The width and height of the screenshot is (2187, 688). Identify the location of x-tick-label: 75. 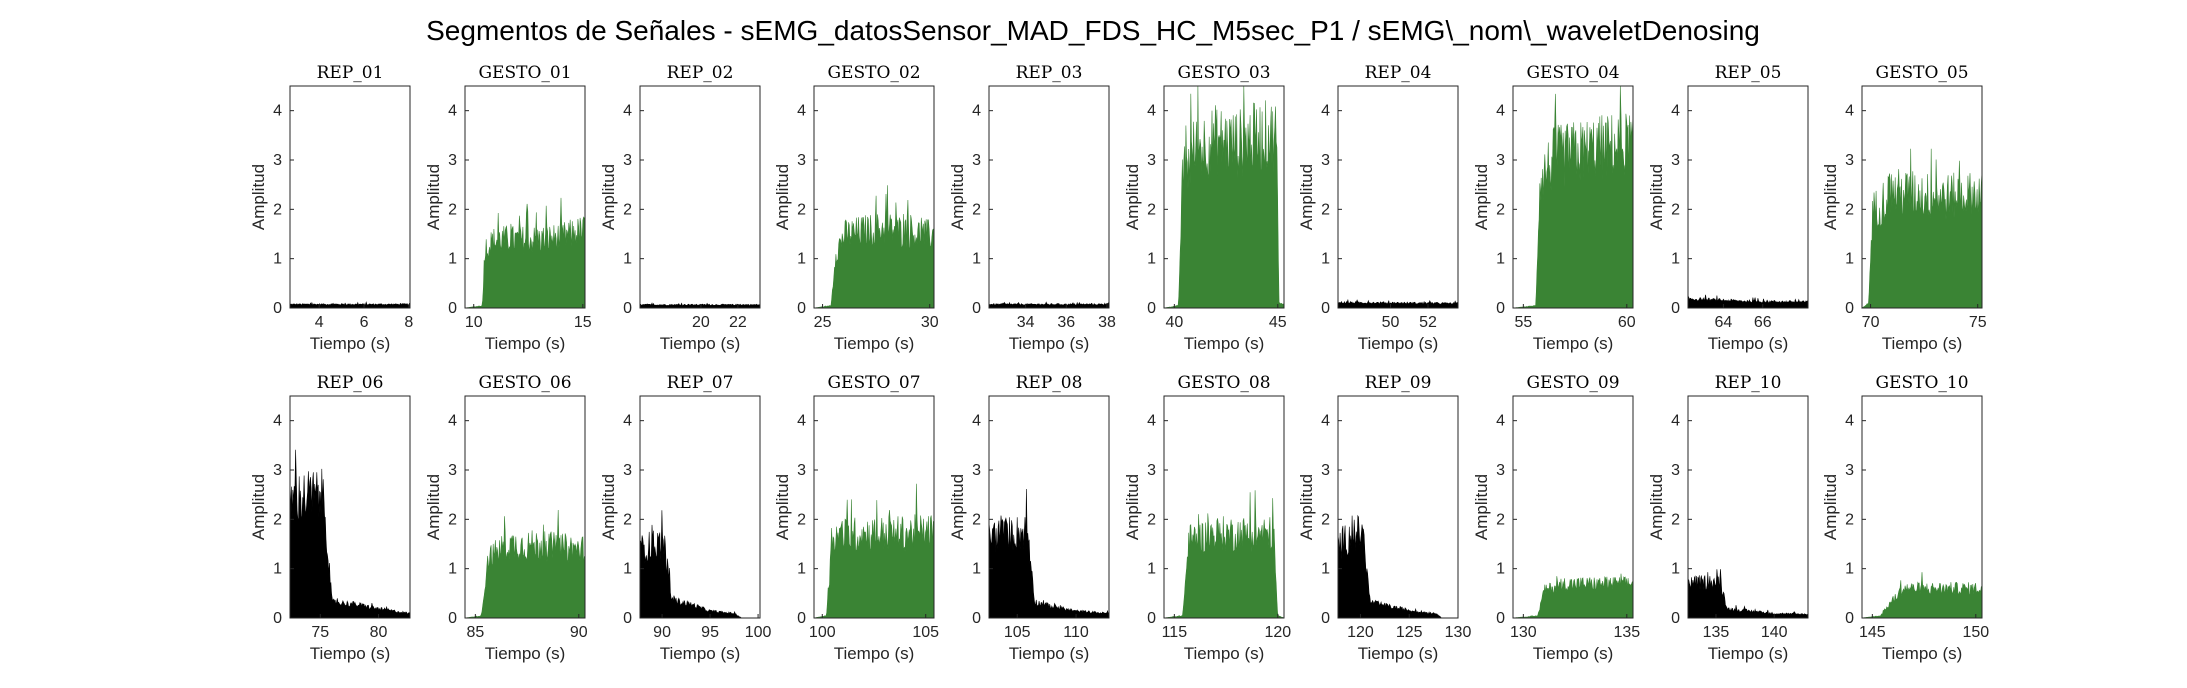
(1978, 322).